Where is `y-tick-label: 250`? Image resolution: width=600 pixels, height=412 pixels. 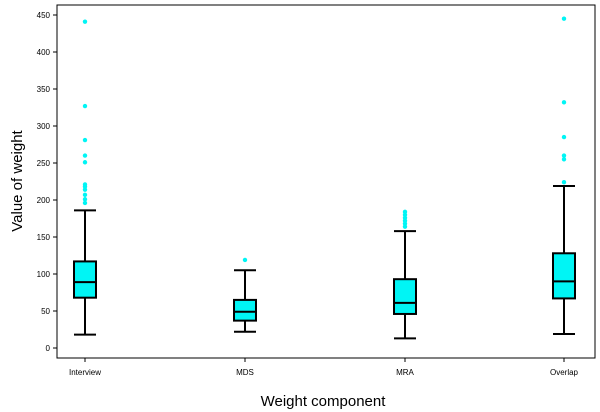 y-tick-label: 250 is located at coordinates (44, 163).